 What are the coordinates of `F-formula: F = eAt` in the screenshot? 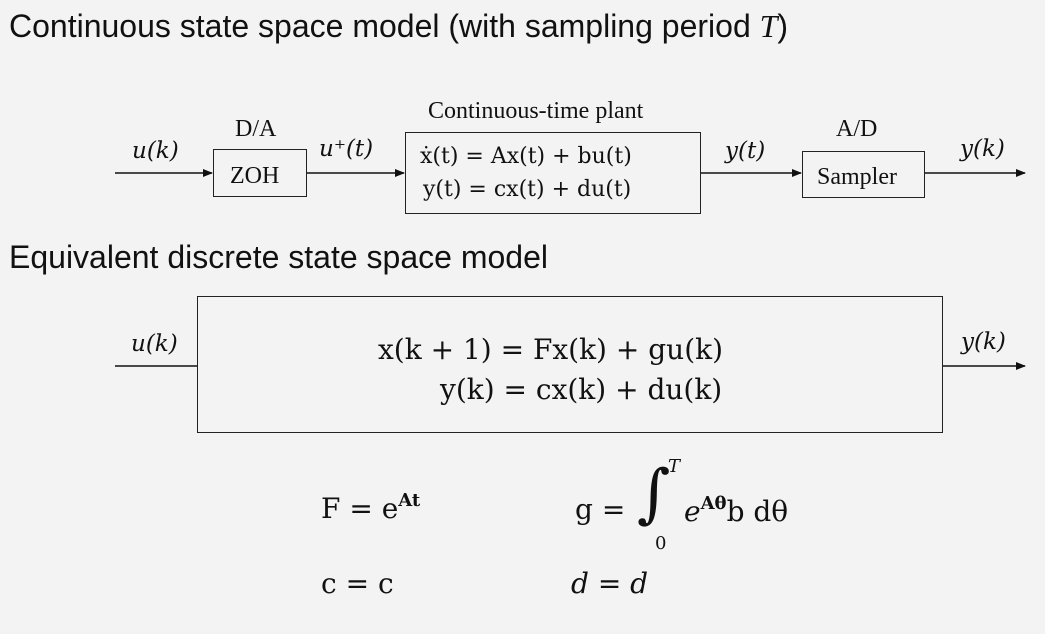 It's located at (370, 507).